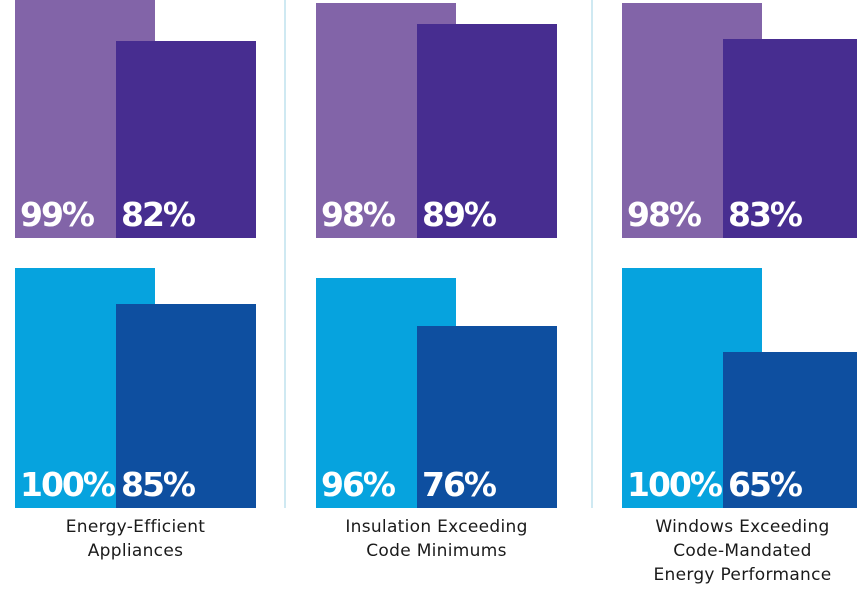  Describe the element at coordinates (135, 527) in the screenshot. I see `category-label-line: Energy-Efficient` at that location.